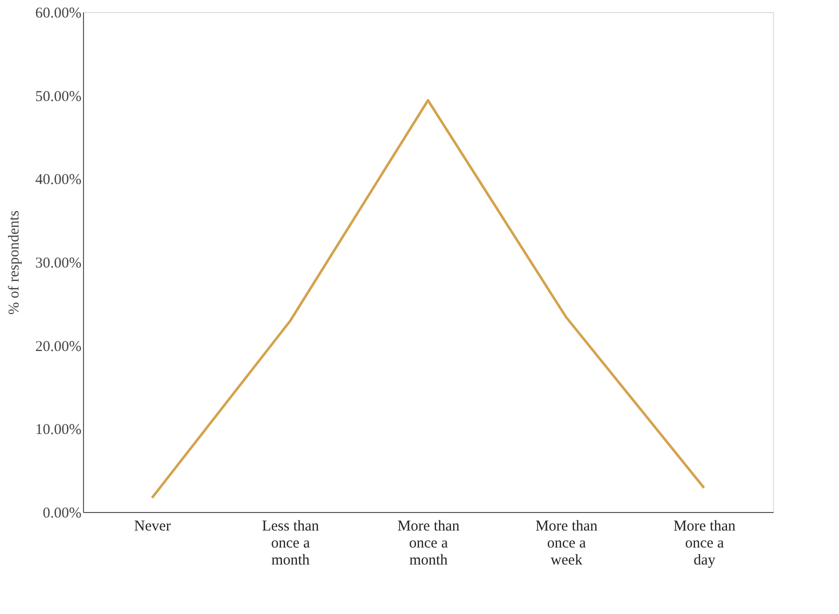  I want to click on x-tick-label: Never, so click(152, 526).